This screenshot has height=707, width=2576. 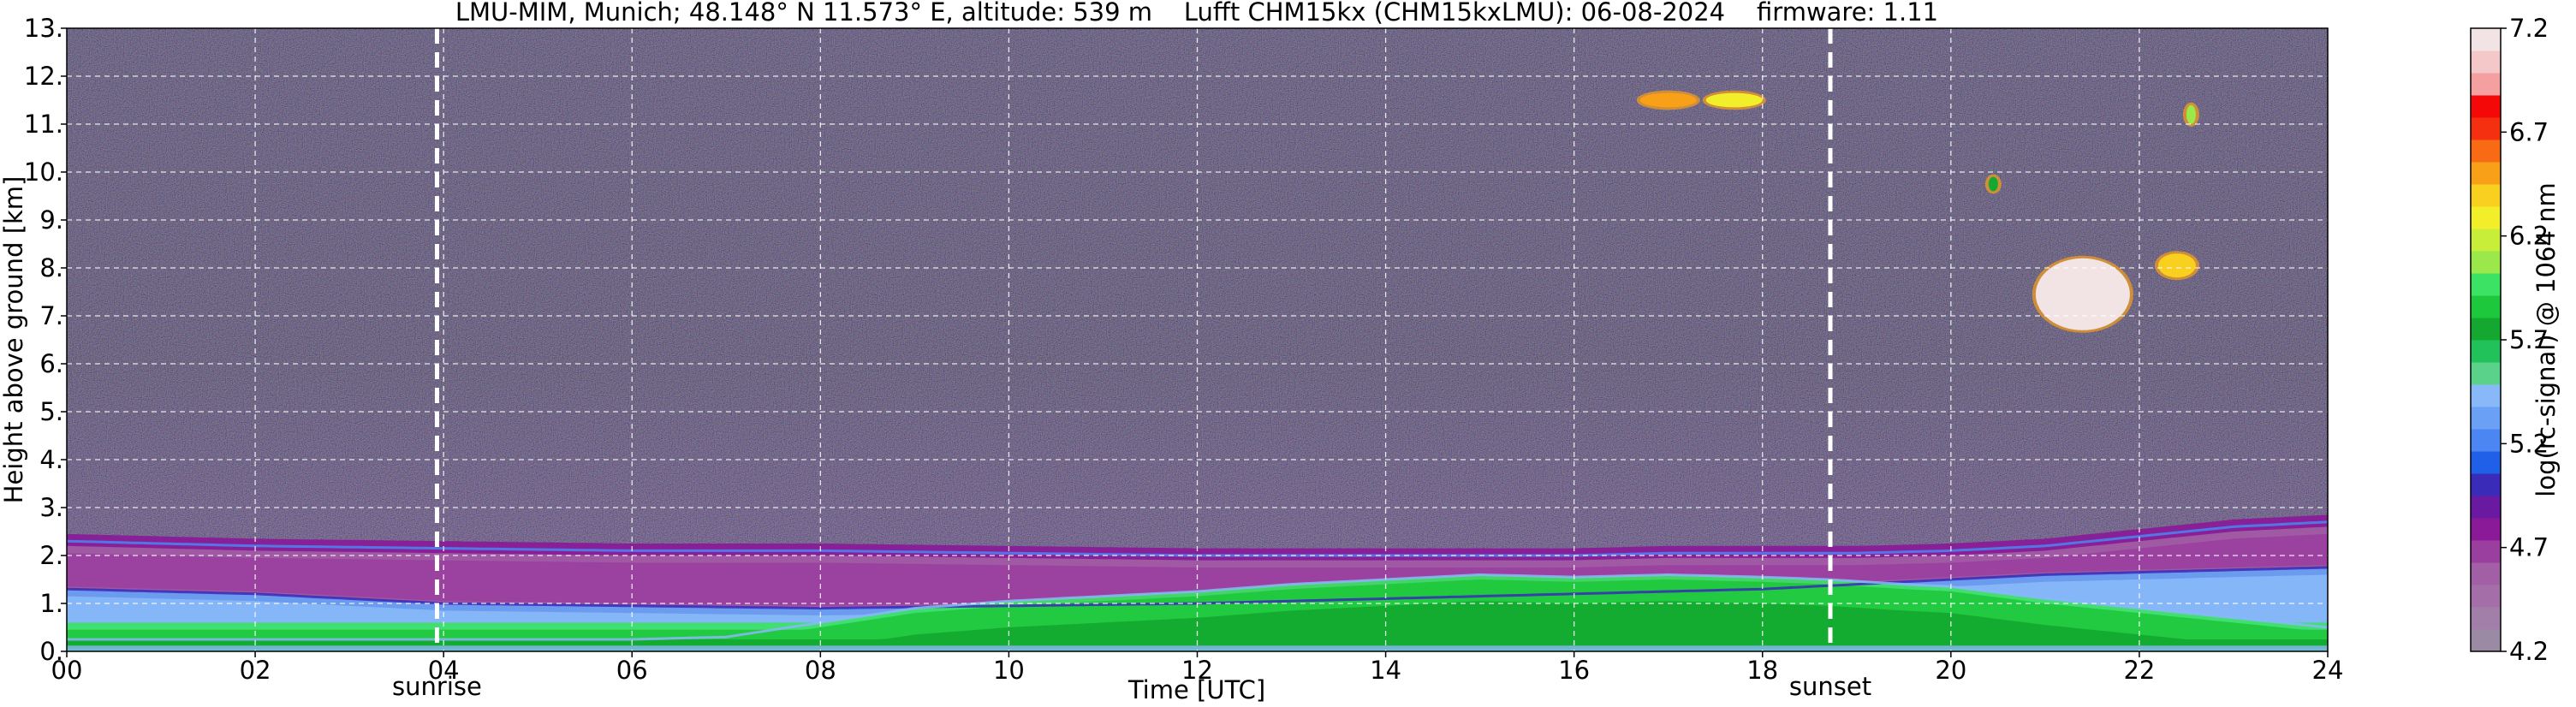 I want to click on y-tick-label: 12., so click(x=43, y=76).